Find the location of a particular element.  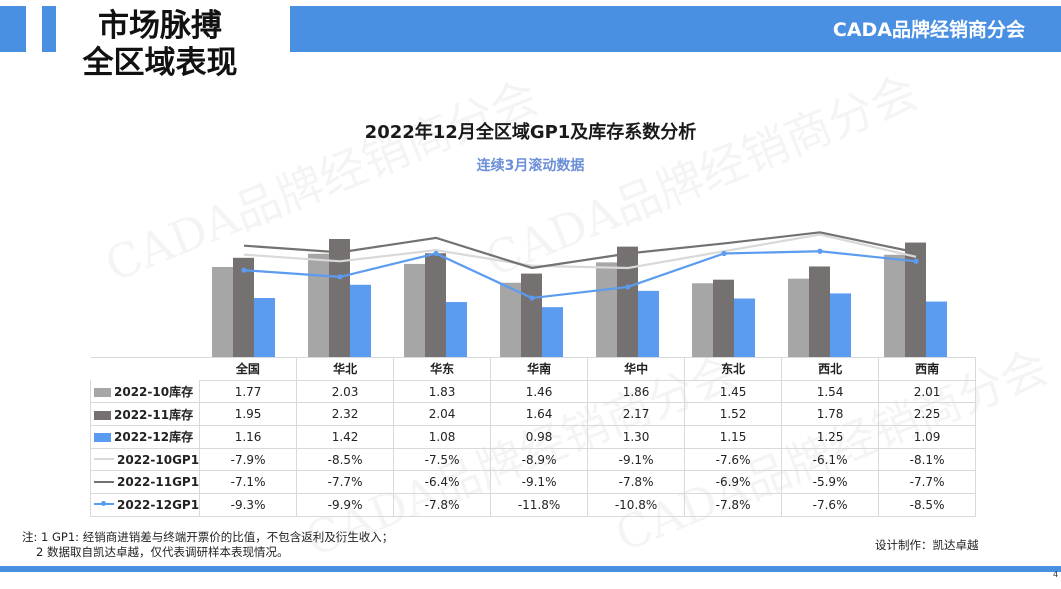

series-name: 2022-11库存 is located at coordinates (154, 414).